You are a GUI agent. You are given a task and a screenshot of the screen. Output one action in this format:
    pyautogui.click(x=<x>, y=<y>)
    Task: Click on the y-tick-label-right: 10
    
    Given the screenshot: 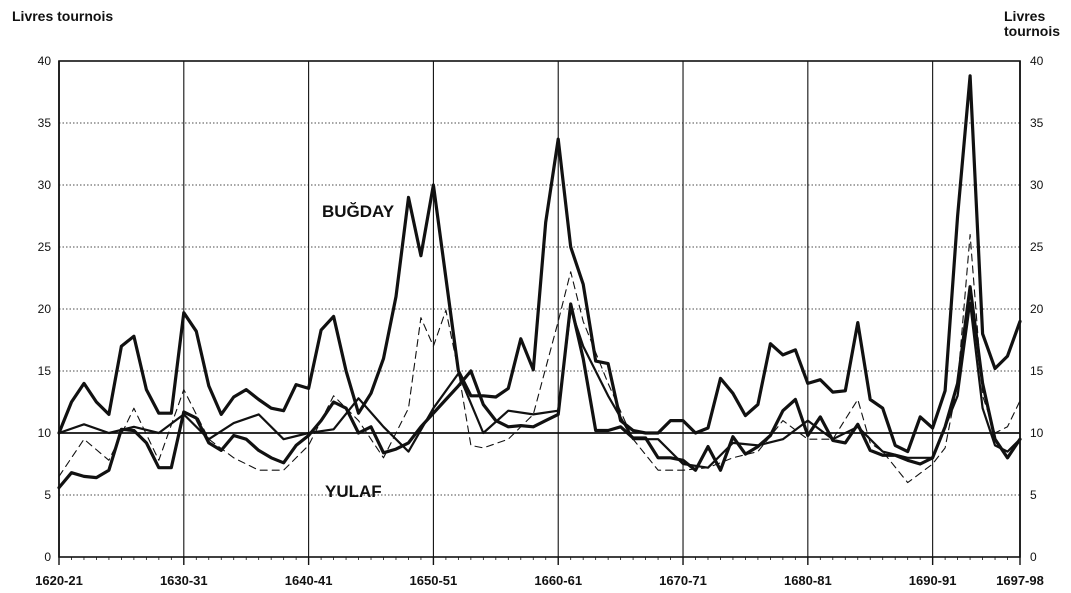 What is the action you would take?
    pyautogui.click(x=1037, y=433)
    